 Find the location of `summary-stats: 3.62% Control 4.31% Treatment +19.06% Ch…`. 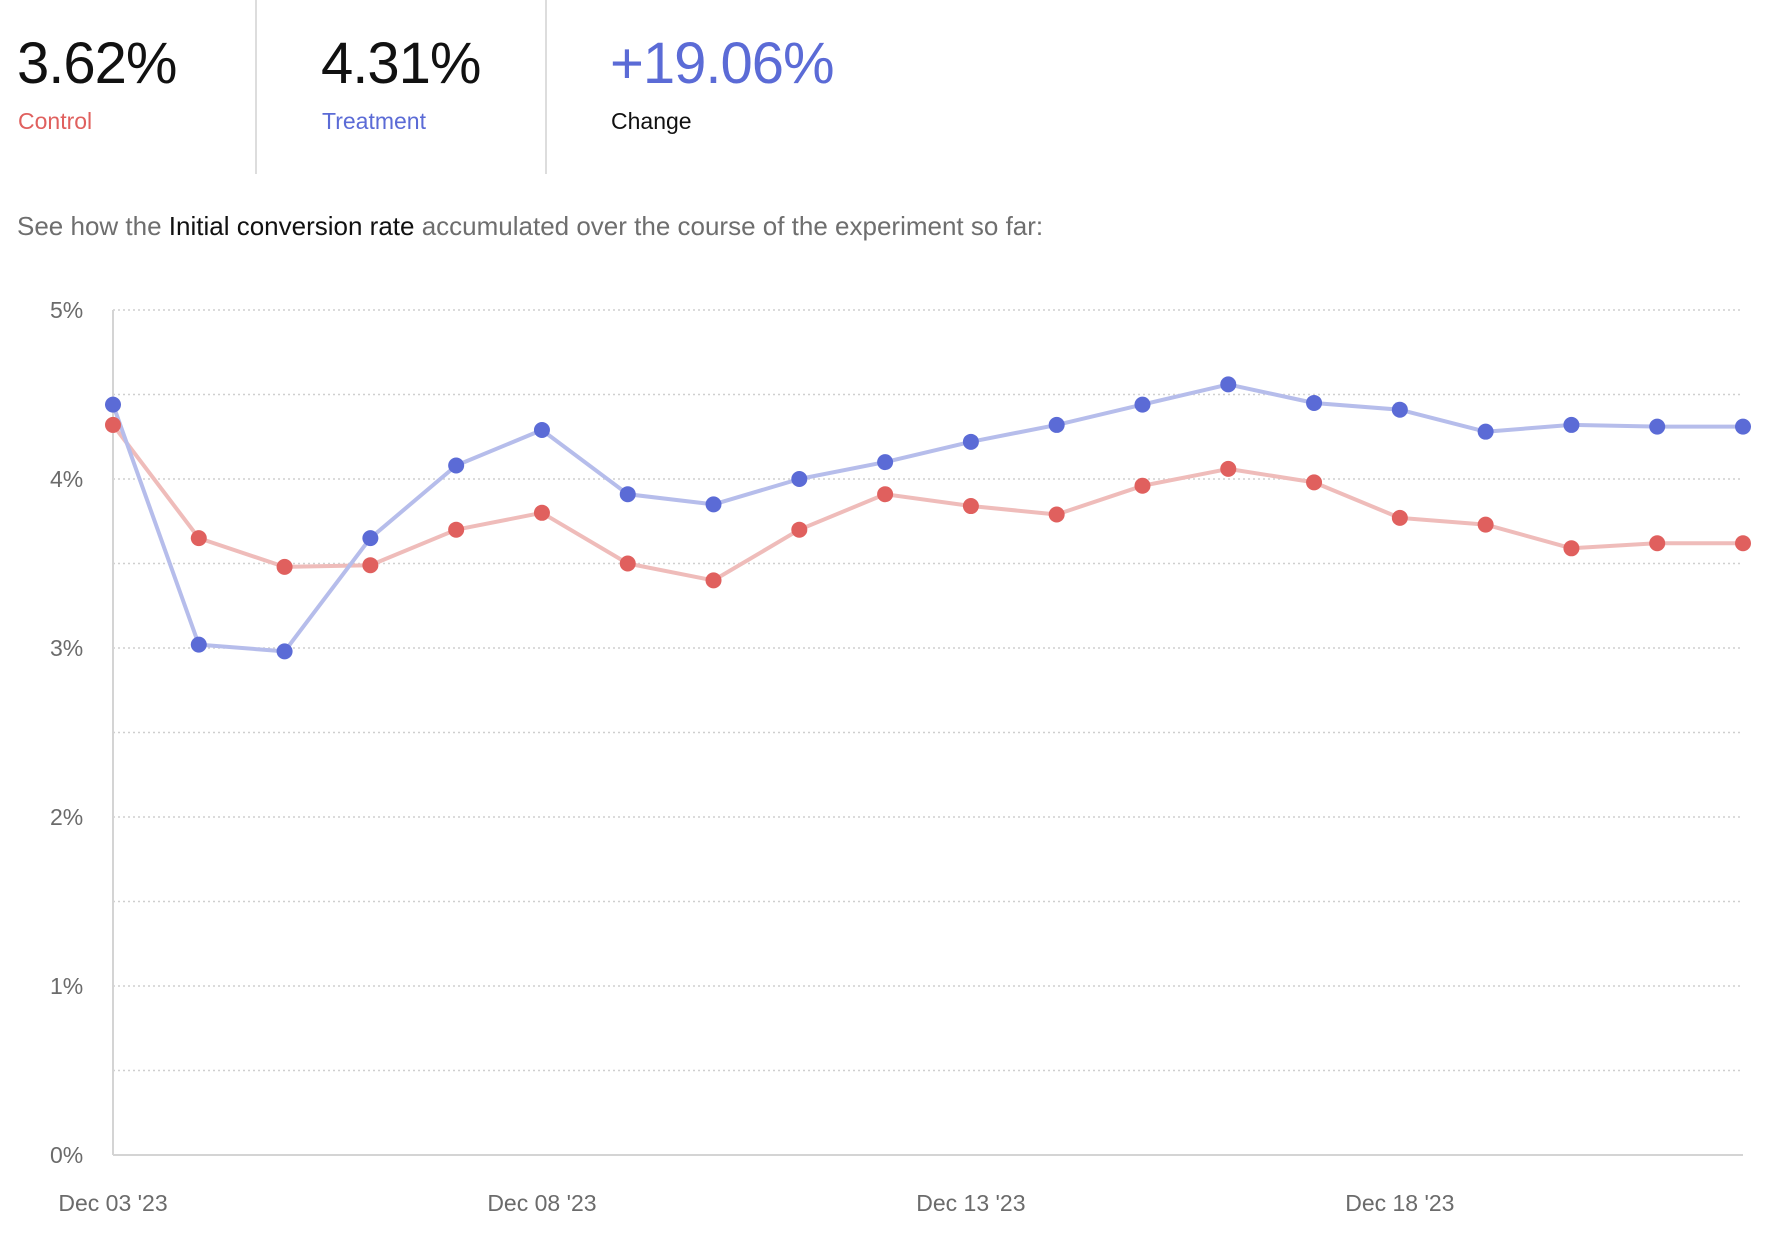

summary-stats: 3.62% Control 4.31% Treatment +19.06% Ch… is located at coordinates (887, 87).